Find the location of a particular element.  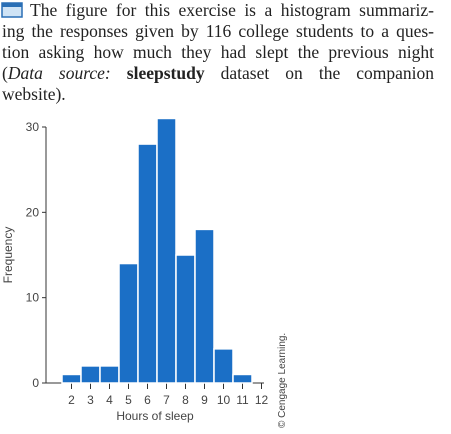

source-rest: dataset on the companion is located at coordinates (327, 73).